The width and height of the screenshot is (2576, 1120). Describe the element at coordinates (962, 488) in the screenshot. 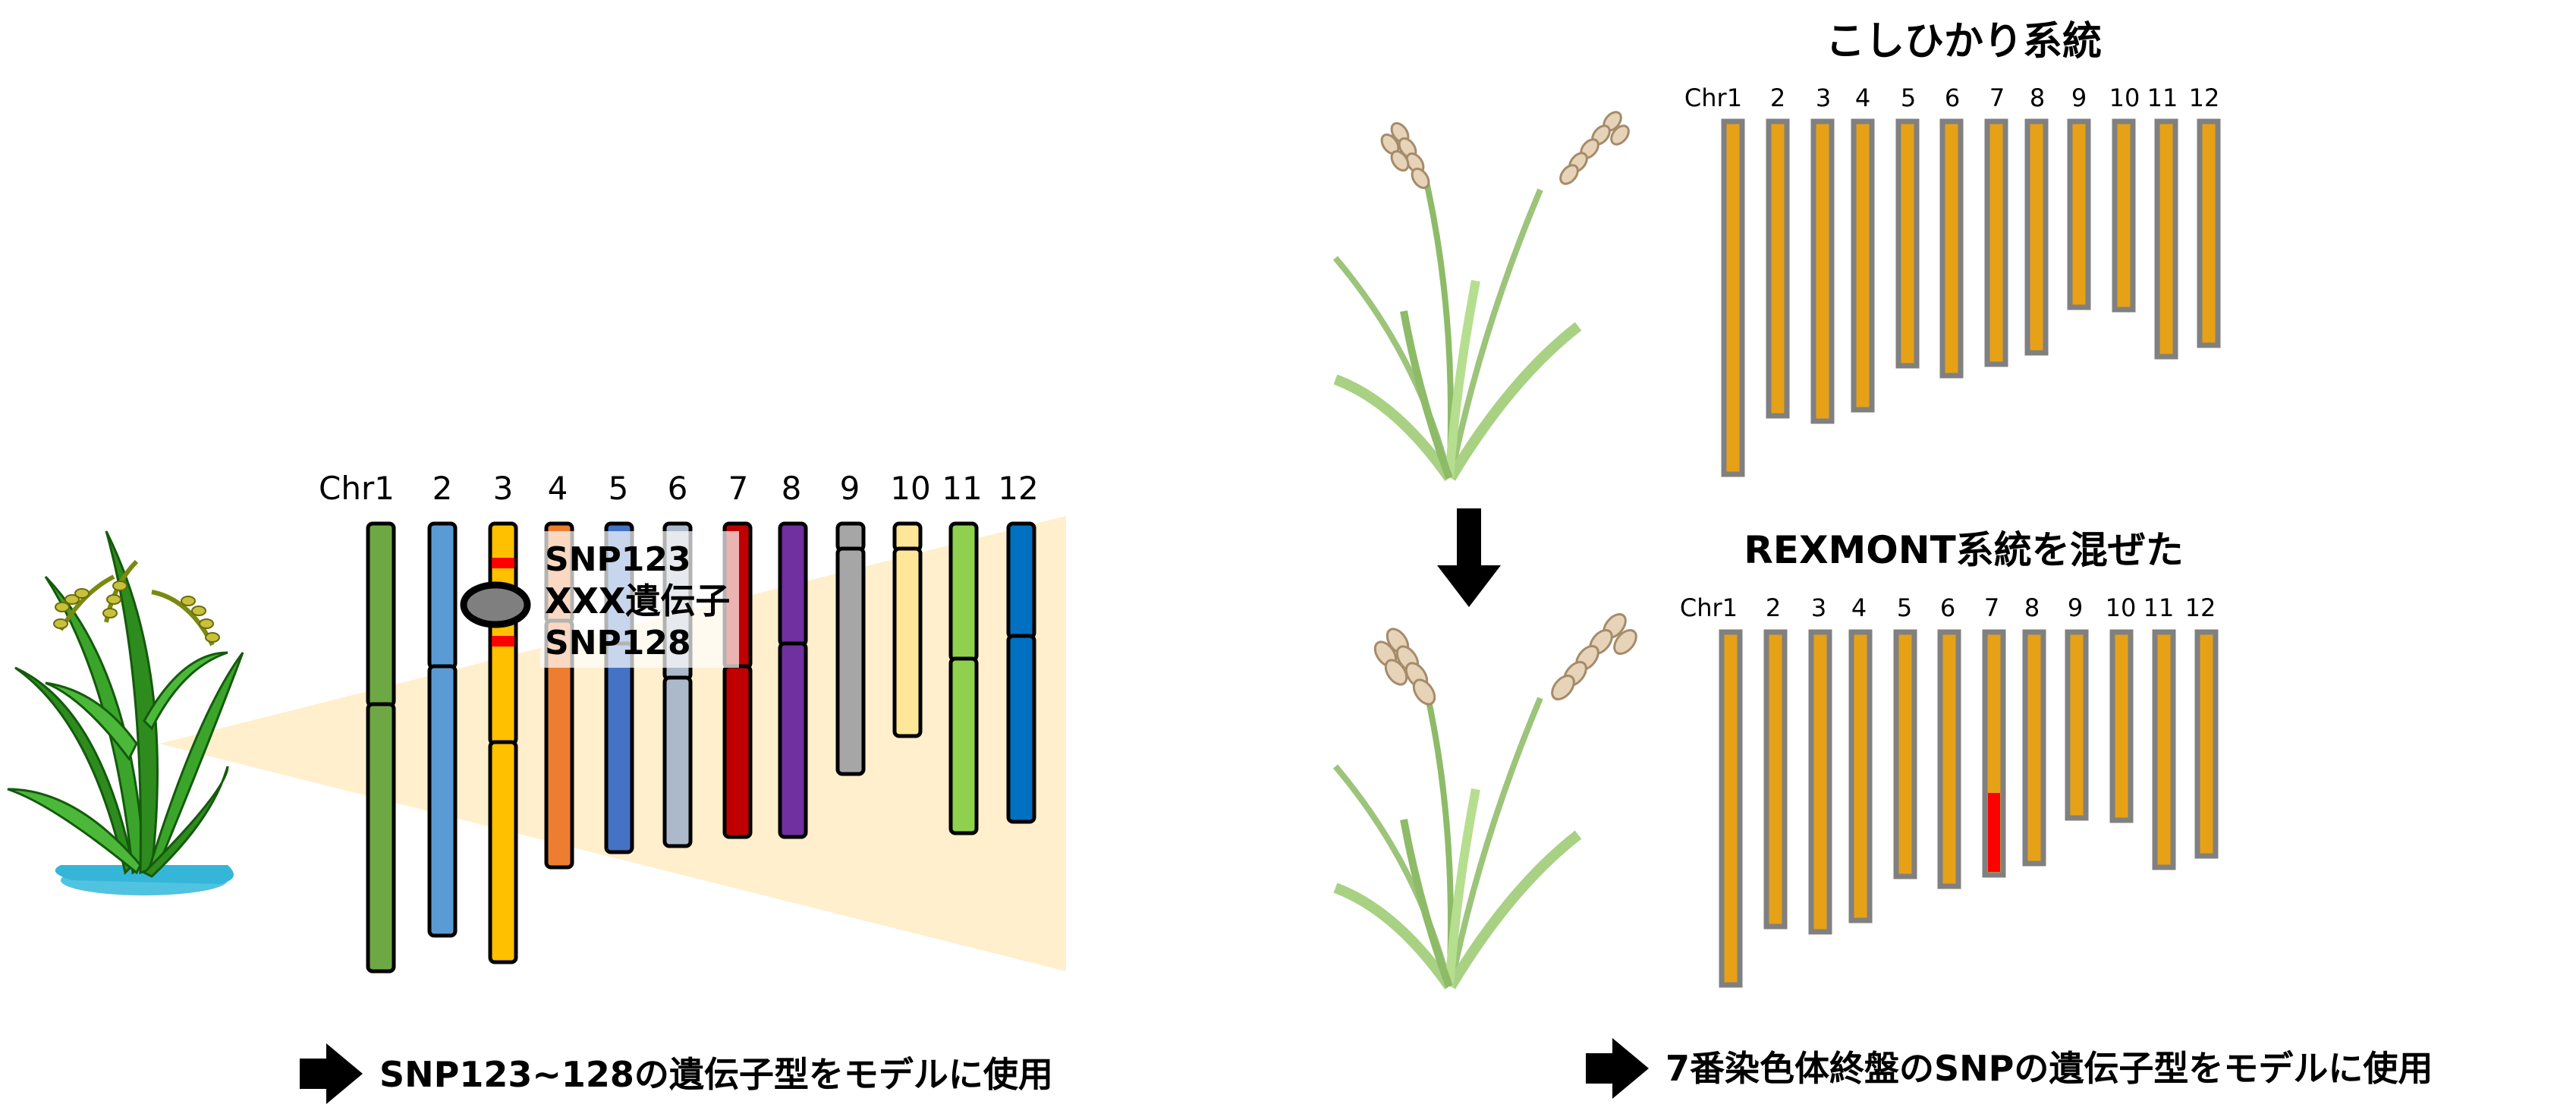

I see `left-chr-label: 11` at that location.